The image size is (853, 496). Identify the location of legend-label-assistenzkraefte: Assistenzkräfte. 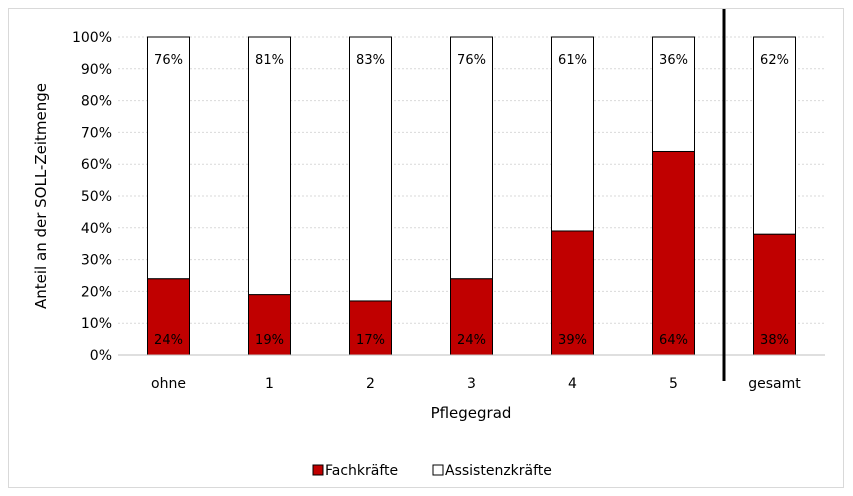
(498, 471).